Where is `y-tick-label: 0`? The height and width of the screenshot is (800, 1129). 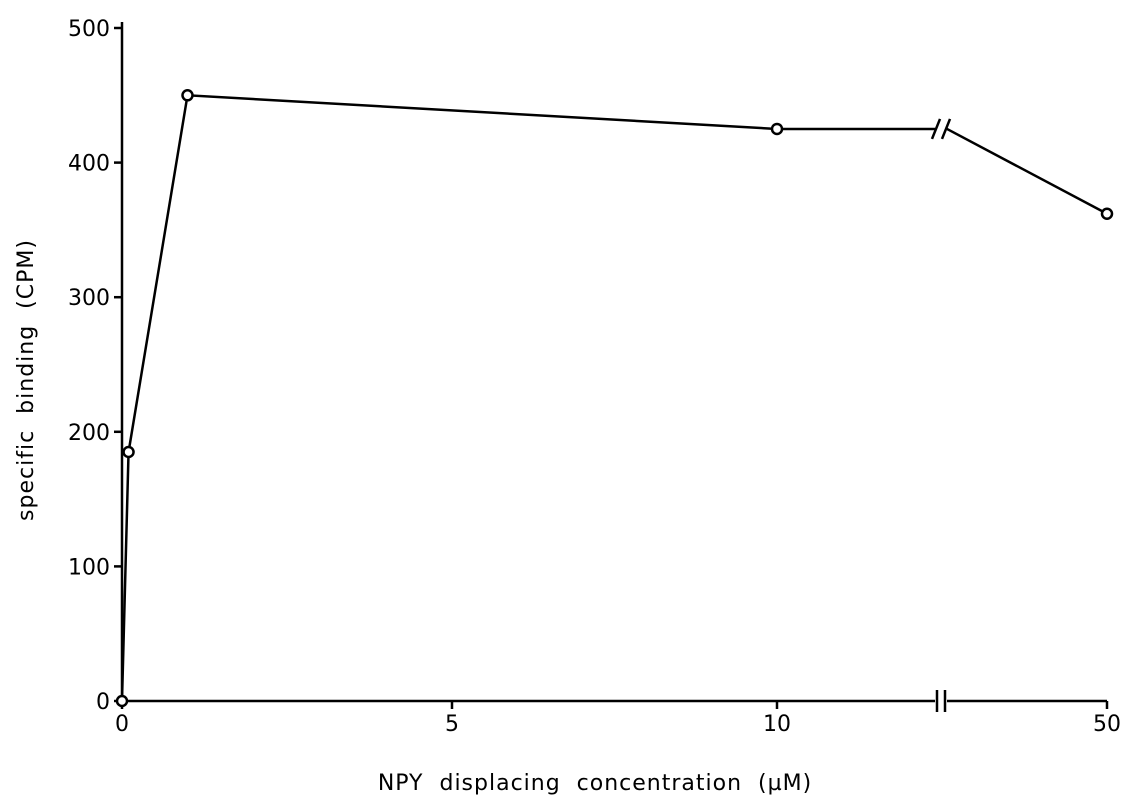
y-tick-label: 0 is located at coordinates (103, 702).